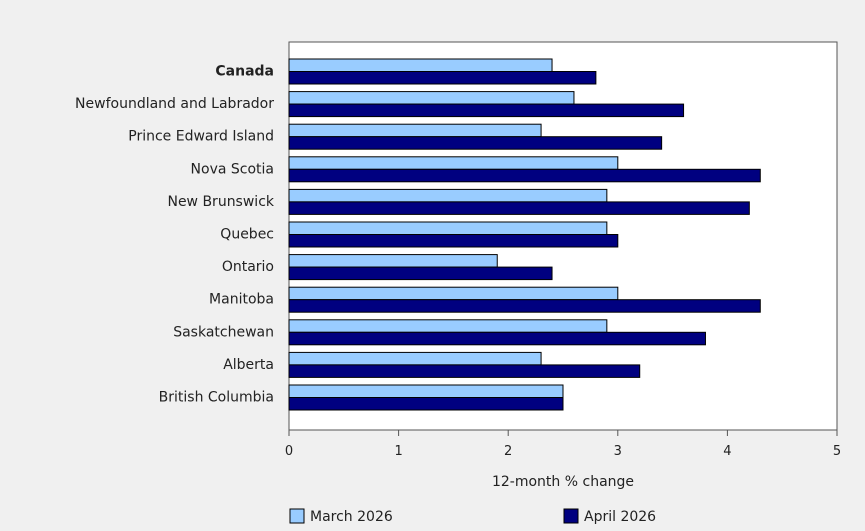 The height and width of the screenshot is (531, 865). Describe the element at coordinates (247, 235) in the screenshot. I see `category-label-quebec: Quebec` at that location.